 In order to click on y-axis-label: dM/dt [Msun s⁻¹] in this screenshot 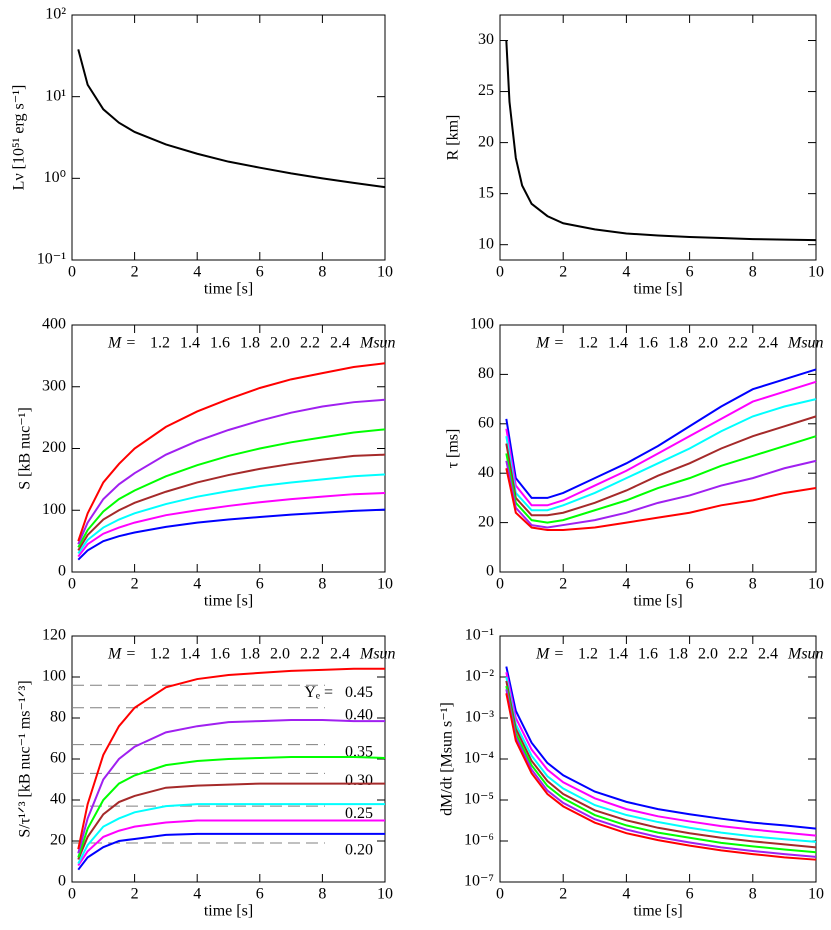, I will do `click(447, 759)`.